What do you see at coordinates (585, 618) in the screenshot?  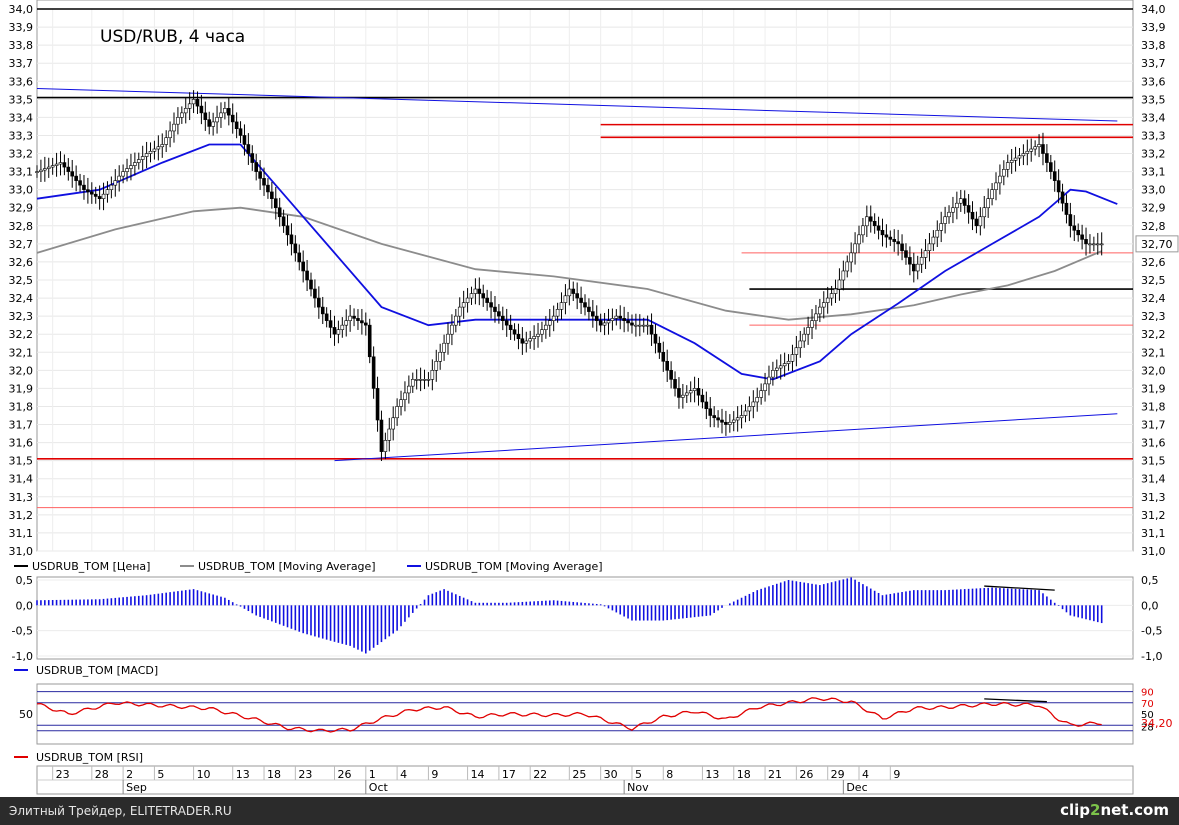 I see `macd-panel` at bounding box center [585, 618].